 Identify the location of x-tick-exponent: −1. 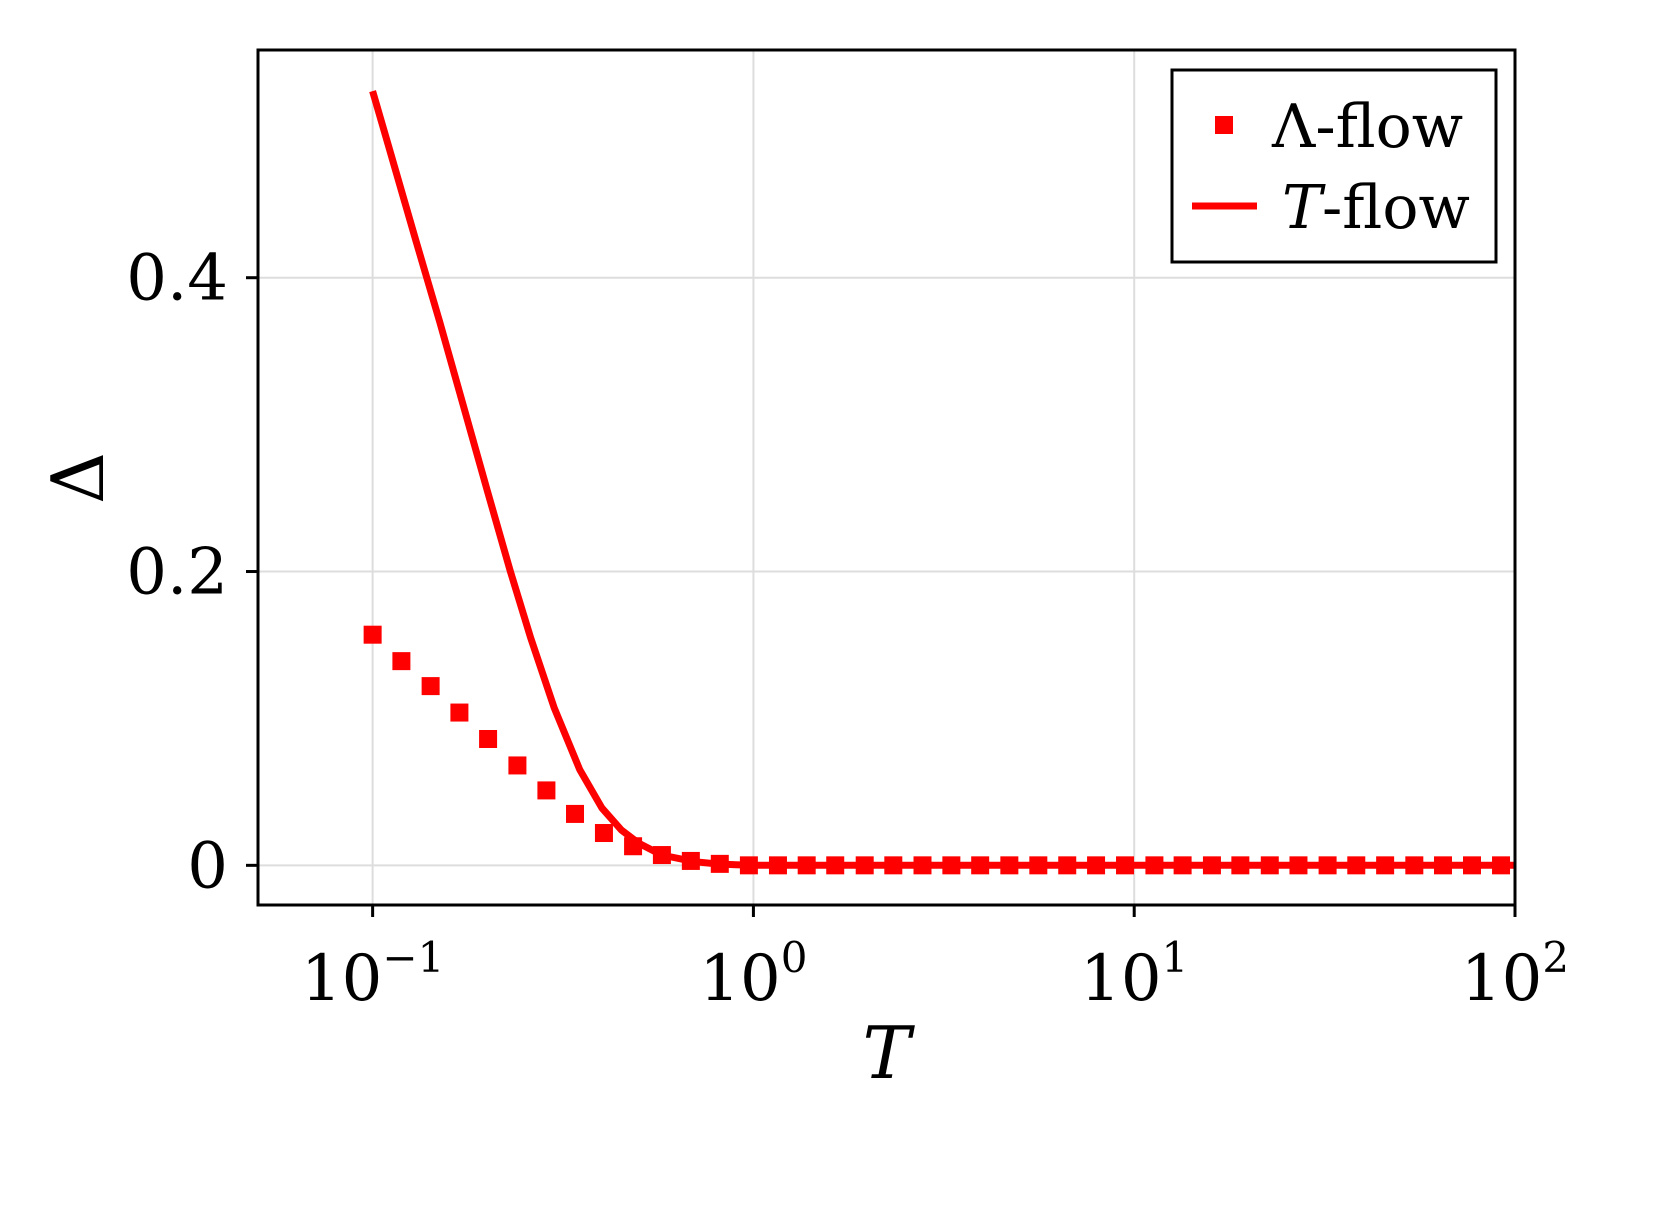
(413, 957).